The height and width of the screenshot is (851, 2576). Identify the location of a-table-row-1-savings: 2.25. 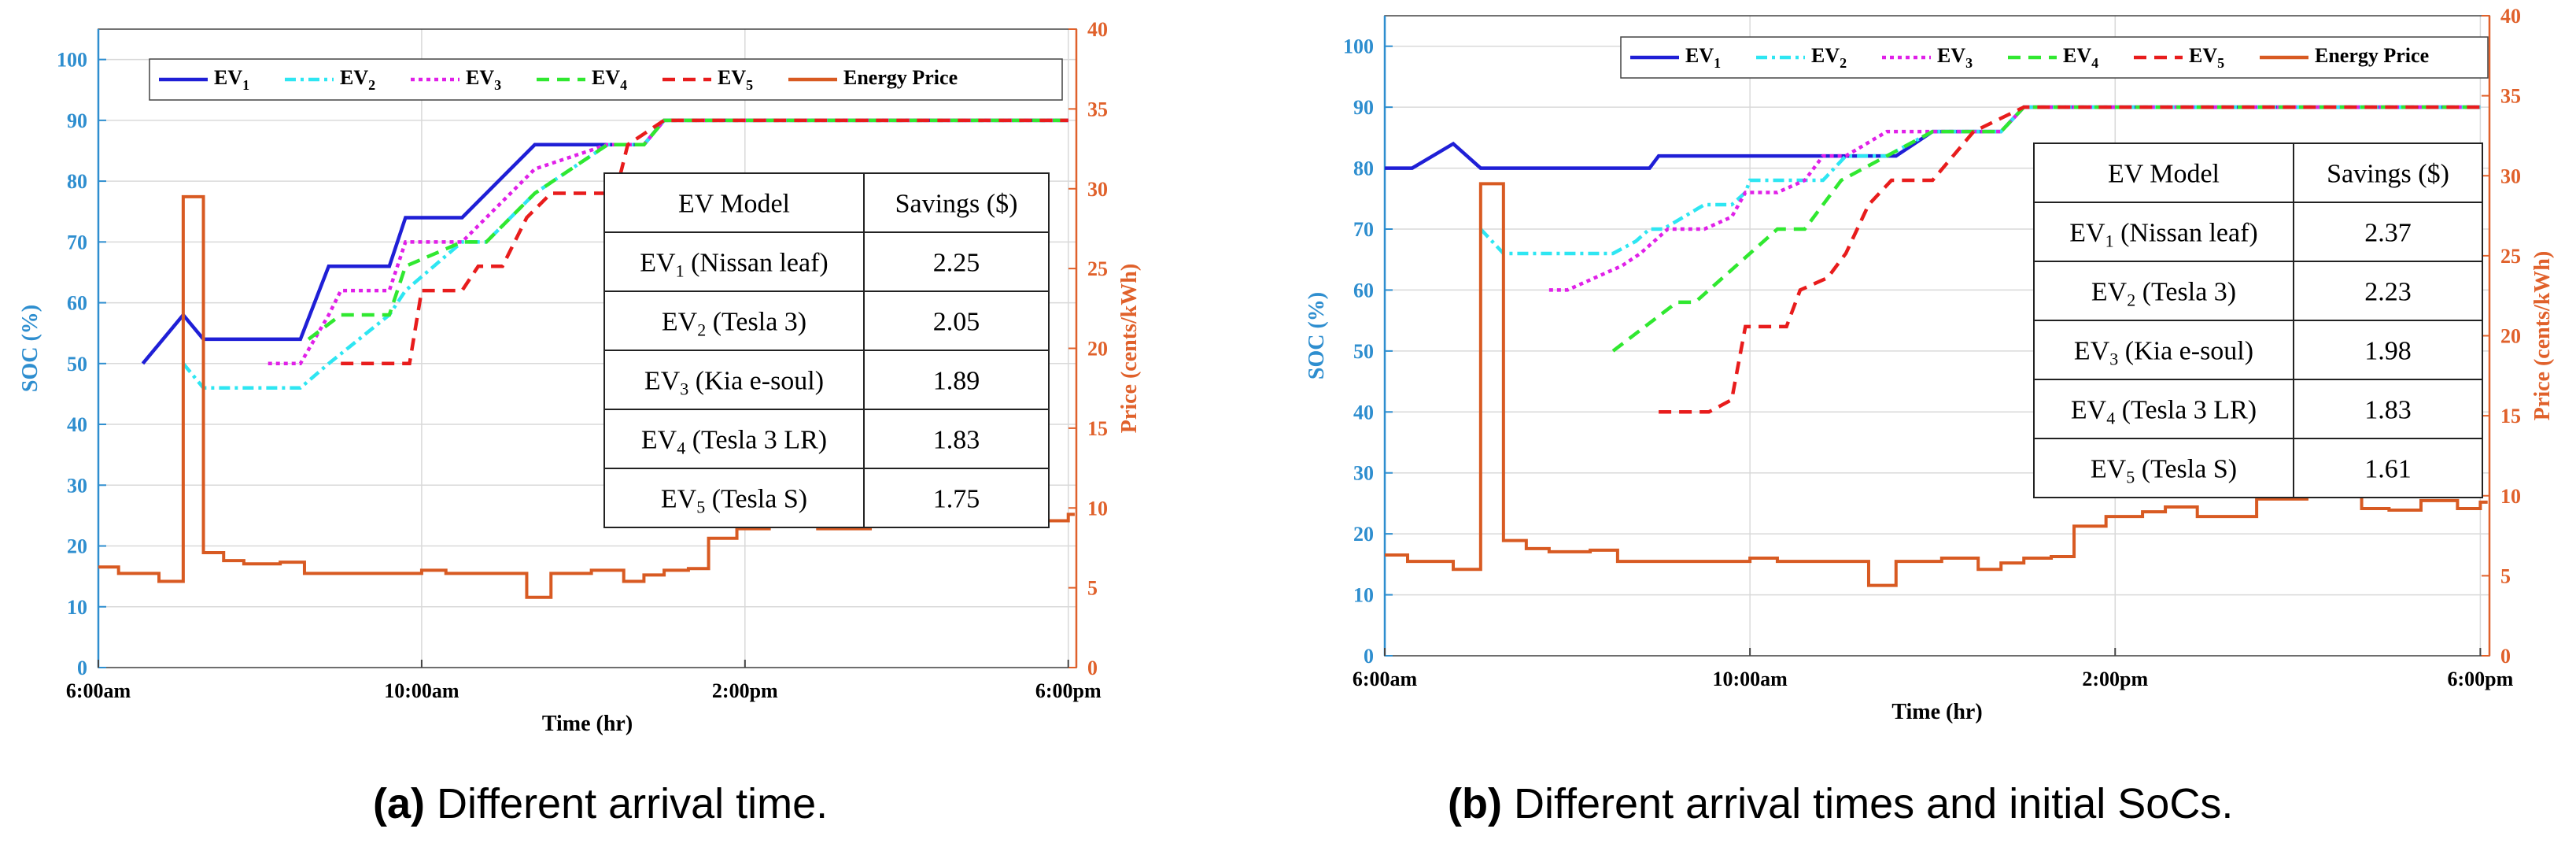
(956, 263).